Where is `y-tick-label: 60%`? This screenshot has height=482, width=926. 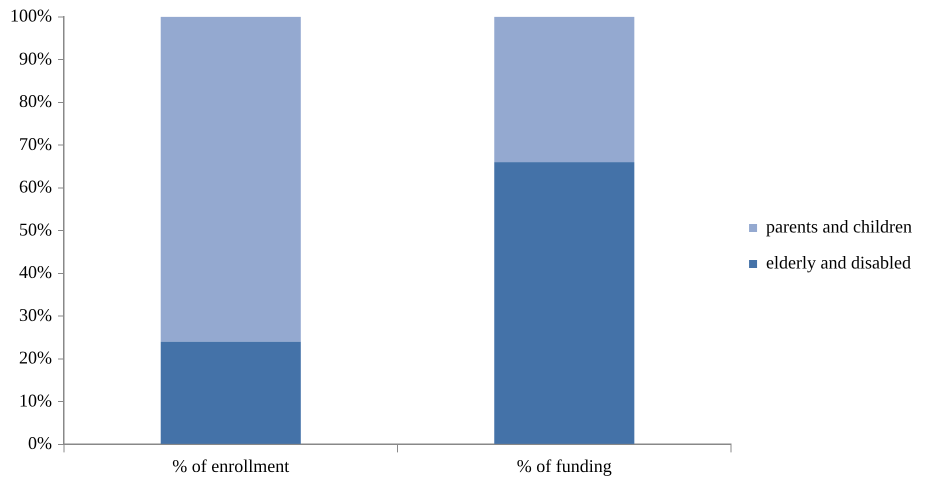 y-tick-label: 60% is located at coordinates (35, 186).